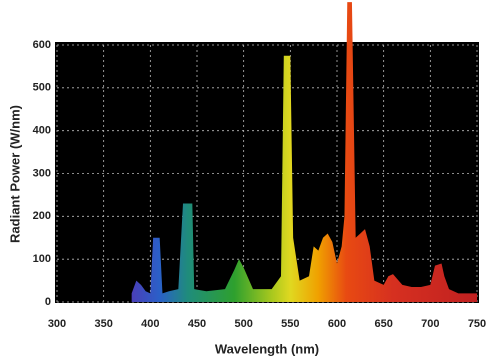 The image size is (487, 362). What do you see at coordinates (197, 324) in the screenshot?
I see `x-tick-label: 450` at bounding box center [197, 324].